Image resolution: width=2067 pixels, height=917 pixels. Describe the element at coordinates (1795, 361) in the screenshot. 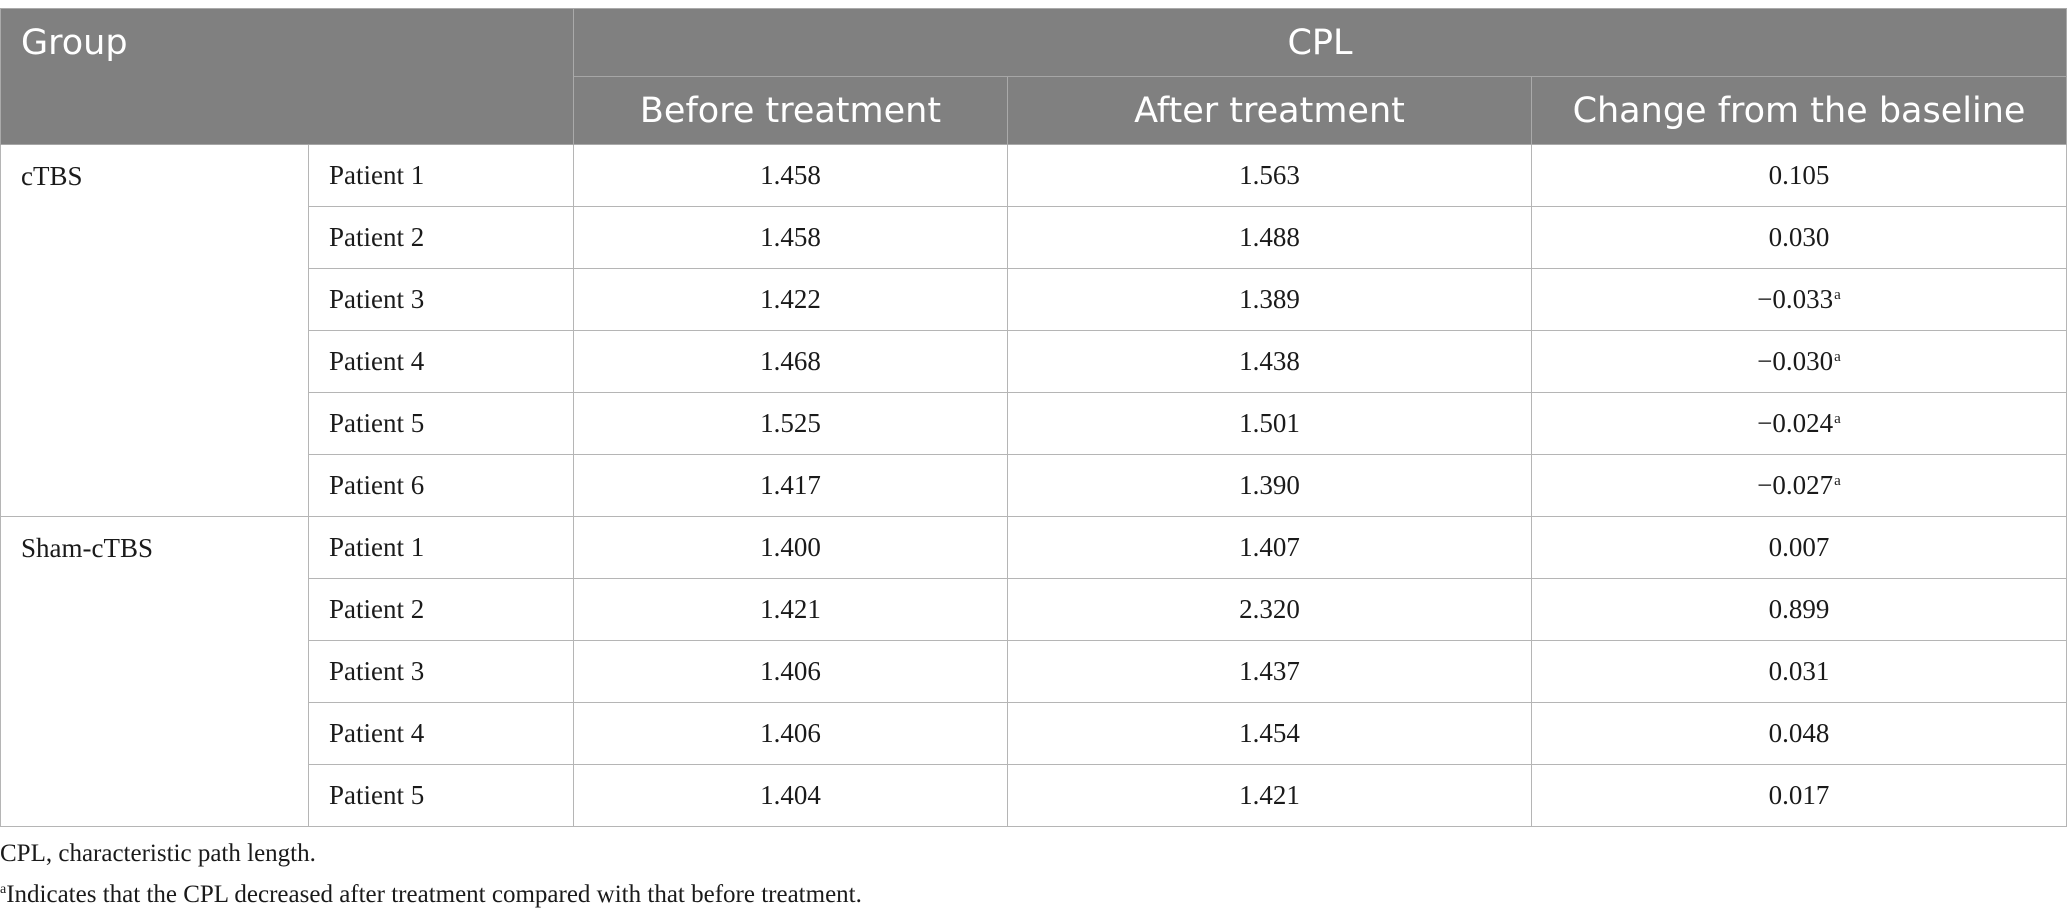

I see `change-value: −0.030` at that location.